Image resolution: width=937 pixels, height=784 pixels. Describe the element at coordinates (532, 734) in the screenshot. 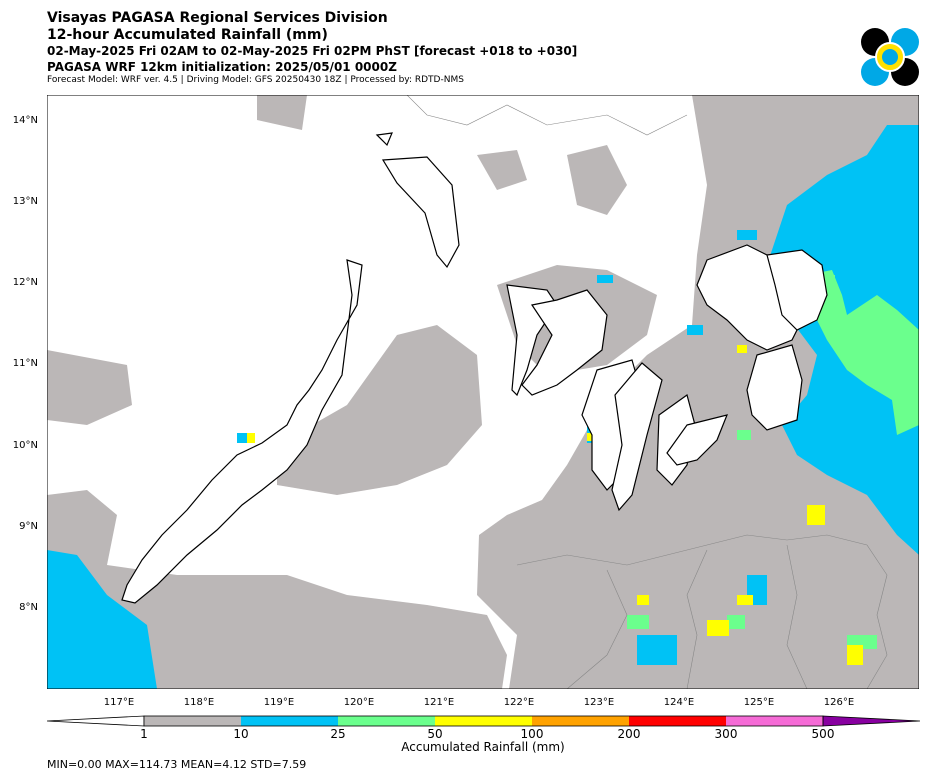

I see `colorbar-label-100: 100` at that location.